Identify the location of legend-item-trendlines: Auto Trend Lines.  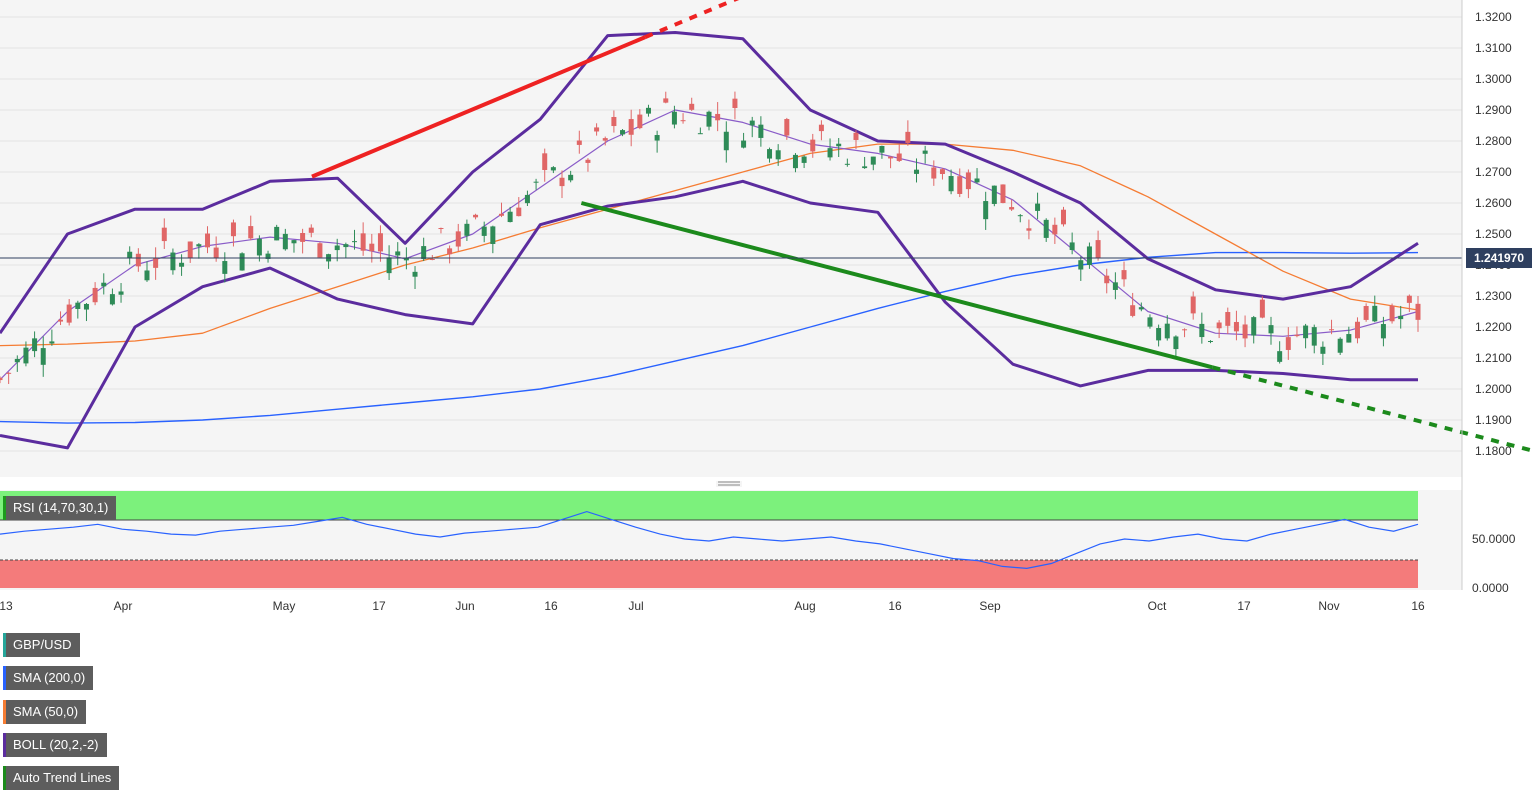
(61, 778).